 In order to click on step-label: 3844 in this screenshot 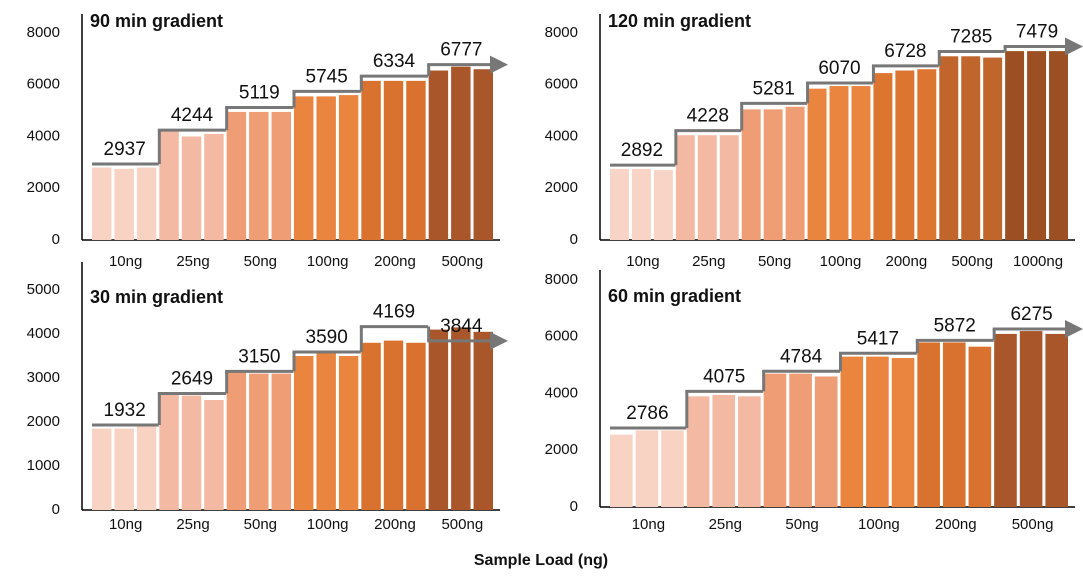, I will do `click(461, 326)`.